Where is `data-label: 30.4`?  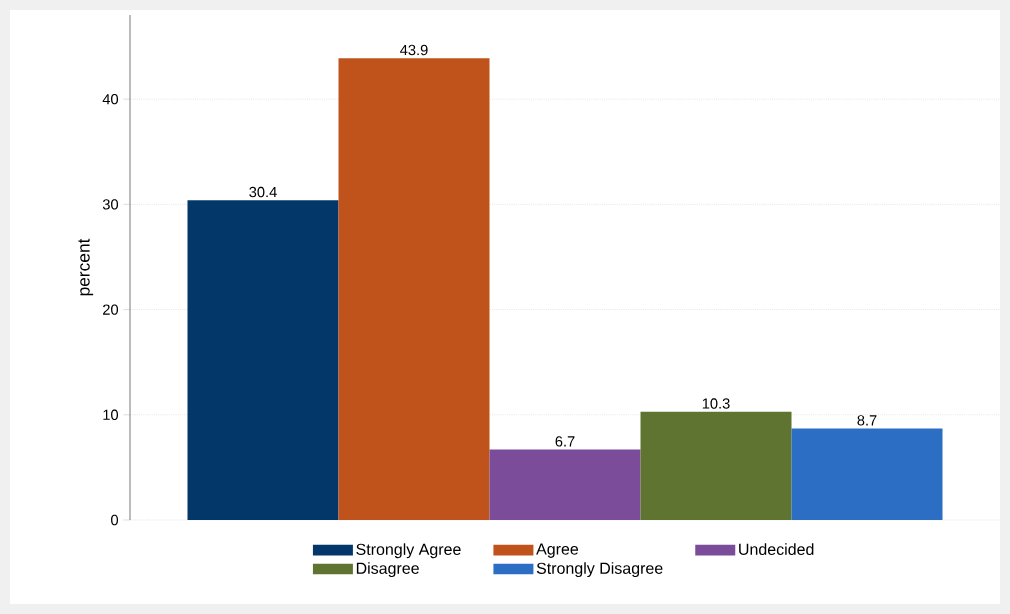
data-label: 30.4 is located at coordinates (263, 192).